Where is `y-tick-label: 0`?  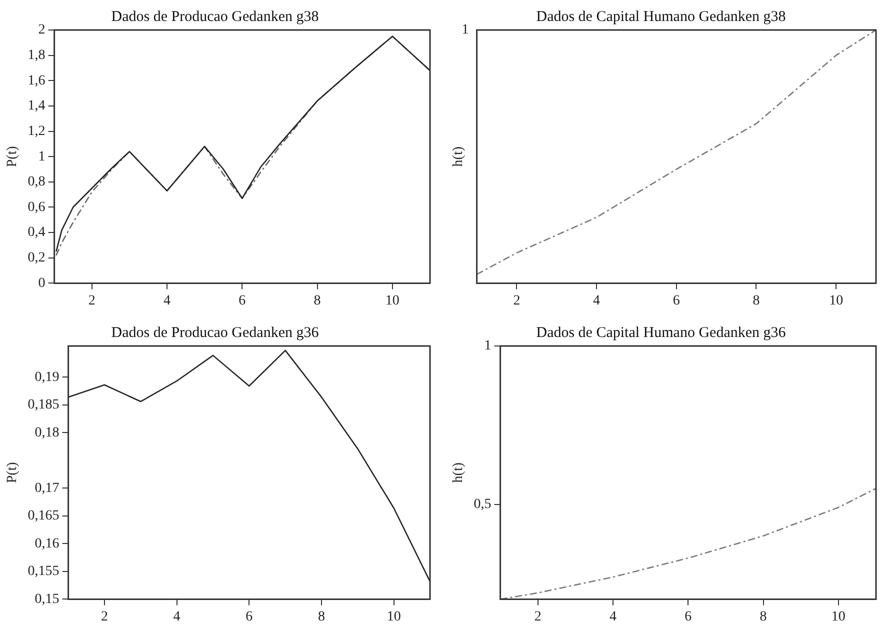 y-tick-label: 0 is located at coordinates (42, 283).